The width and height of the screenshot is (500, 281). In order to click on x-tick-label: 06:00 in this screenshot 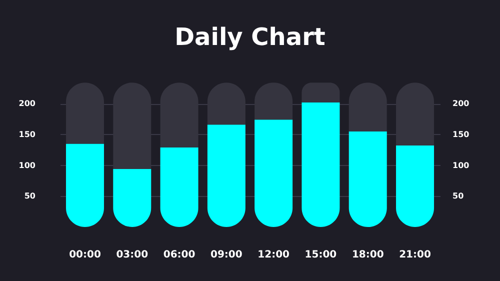, I will do `click(179, 255)`.